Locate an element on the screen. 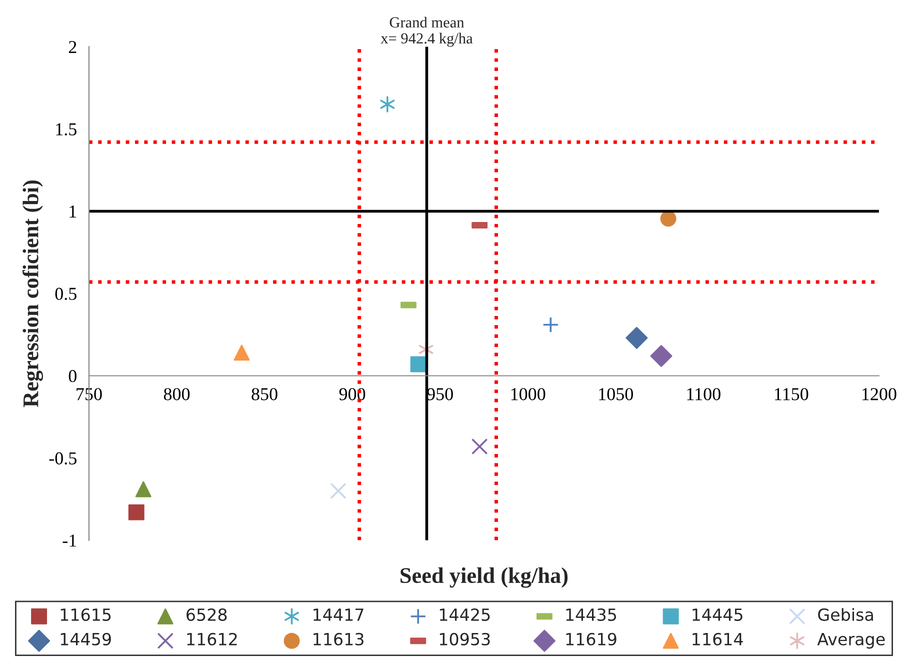  legend-label: 6528 is located at coordinates (206, 614).